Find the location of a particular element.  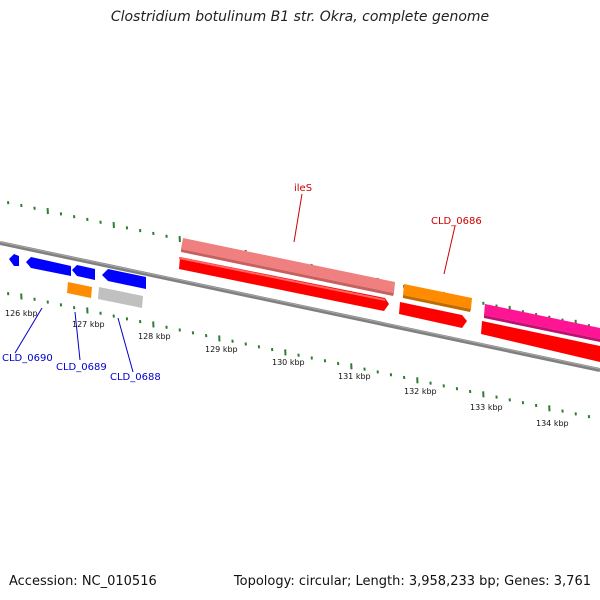

tick-label: 130 kbp is located at coordinates (288, 362).